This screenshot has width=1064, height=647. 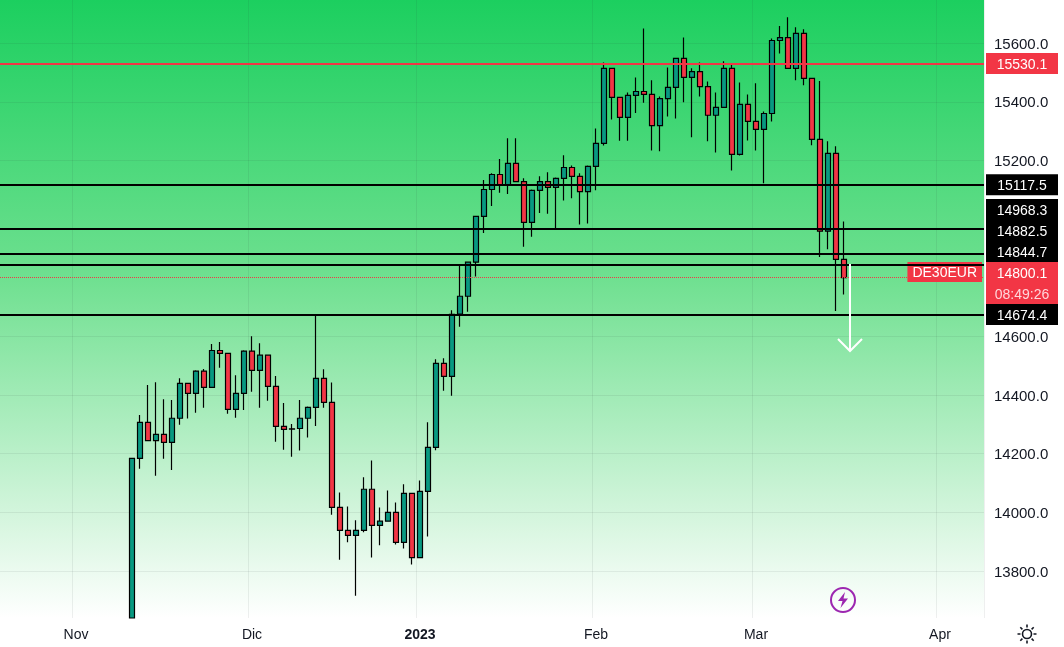 What do you see at coordinates (76, 634) in the screenshot?
I see `x-tick-label: Nov` at bounding box center [76, 634].